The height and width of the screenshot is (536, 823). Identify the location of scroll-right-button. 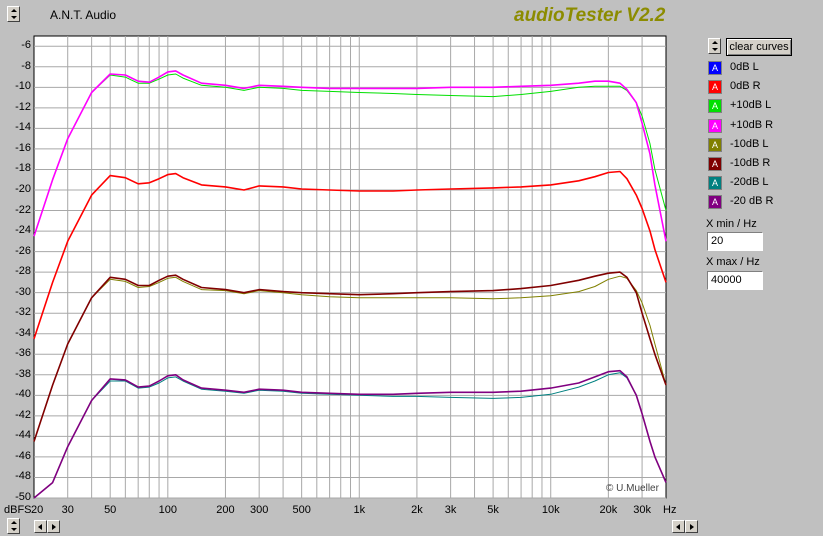
(53, 526).